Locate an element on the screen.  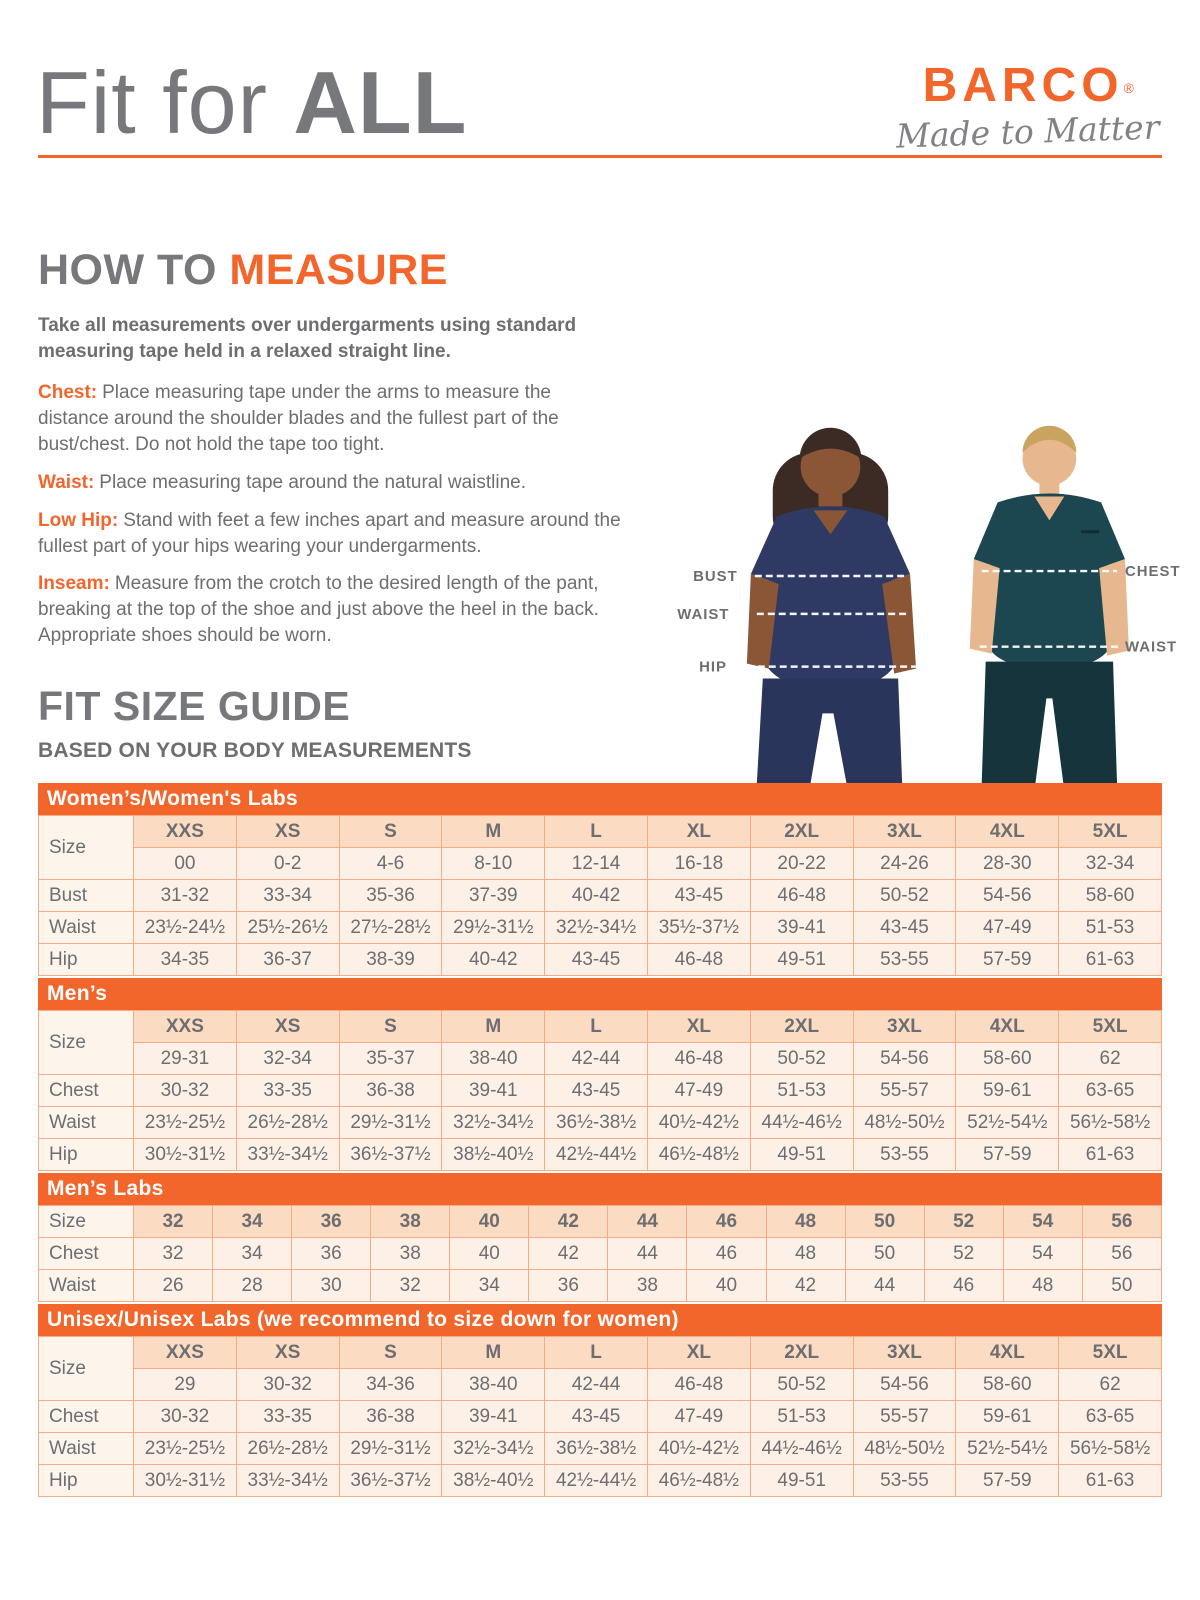
row-label-cell: Bust is located at coordinates (86, 895).